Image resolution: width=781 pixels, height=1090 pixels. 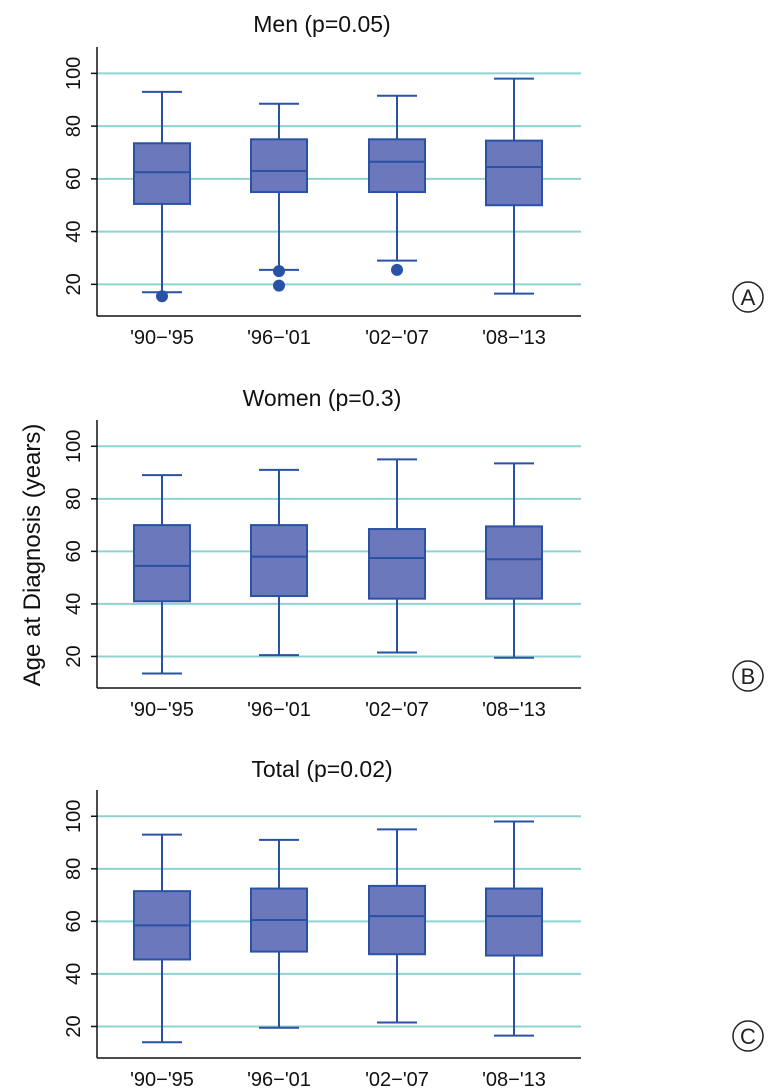 I want to click on y-axis-label: Age at Diagnosis (years), so click(x=32, y=555).